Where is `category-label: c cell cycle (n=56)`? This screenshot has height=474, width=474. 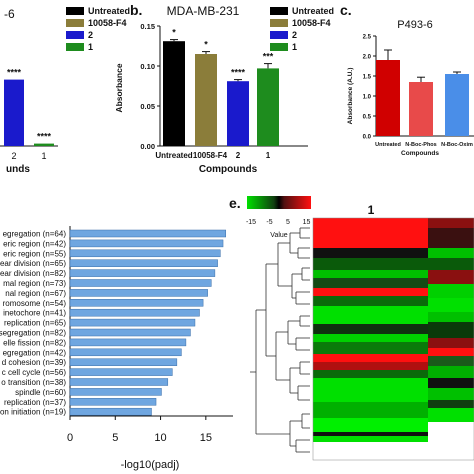 category-label: c cell cycle (n=56) is located at coordinates (34, 372).